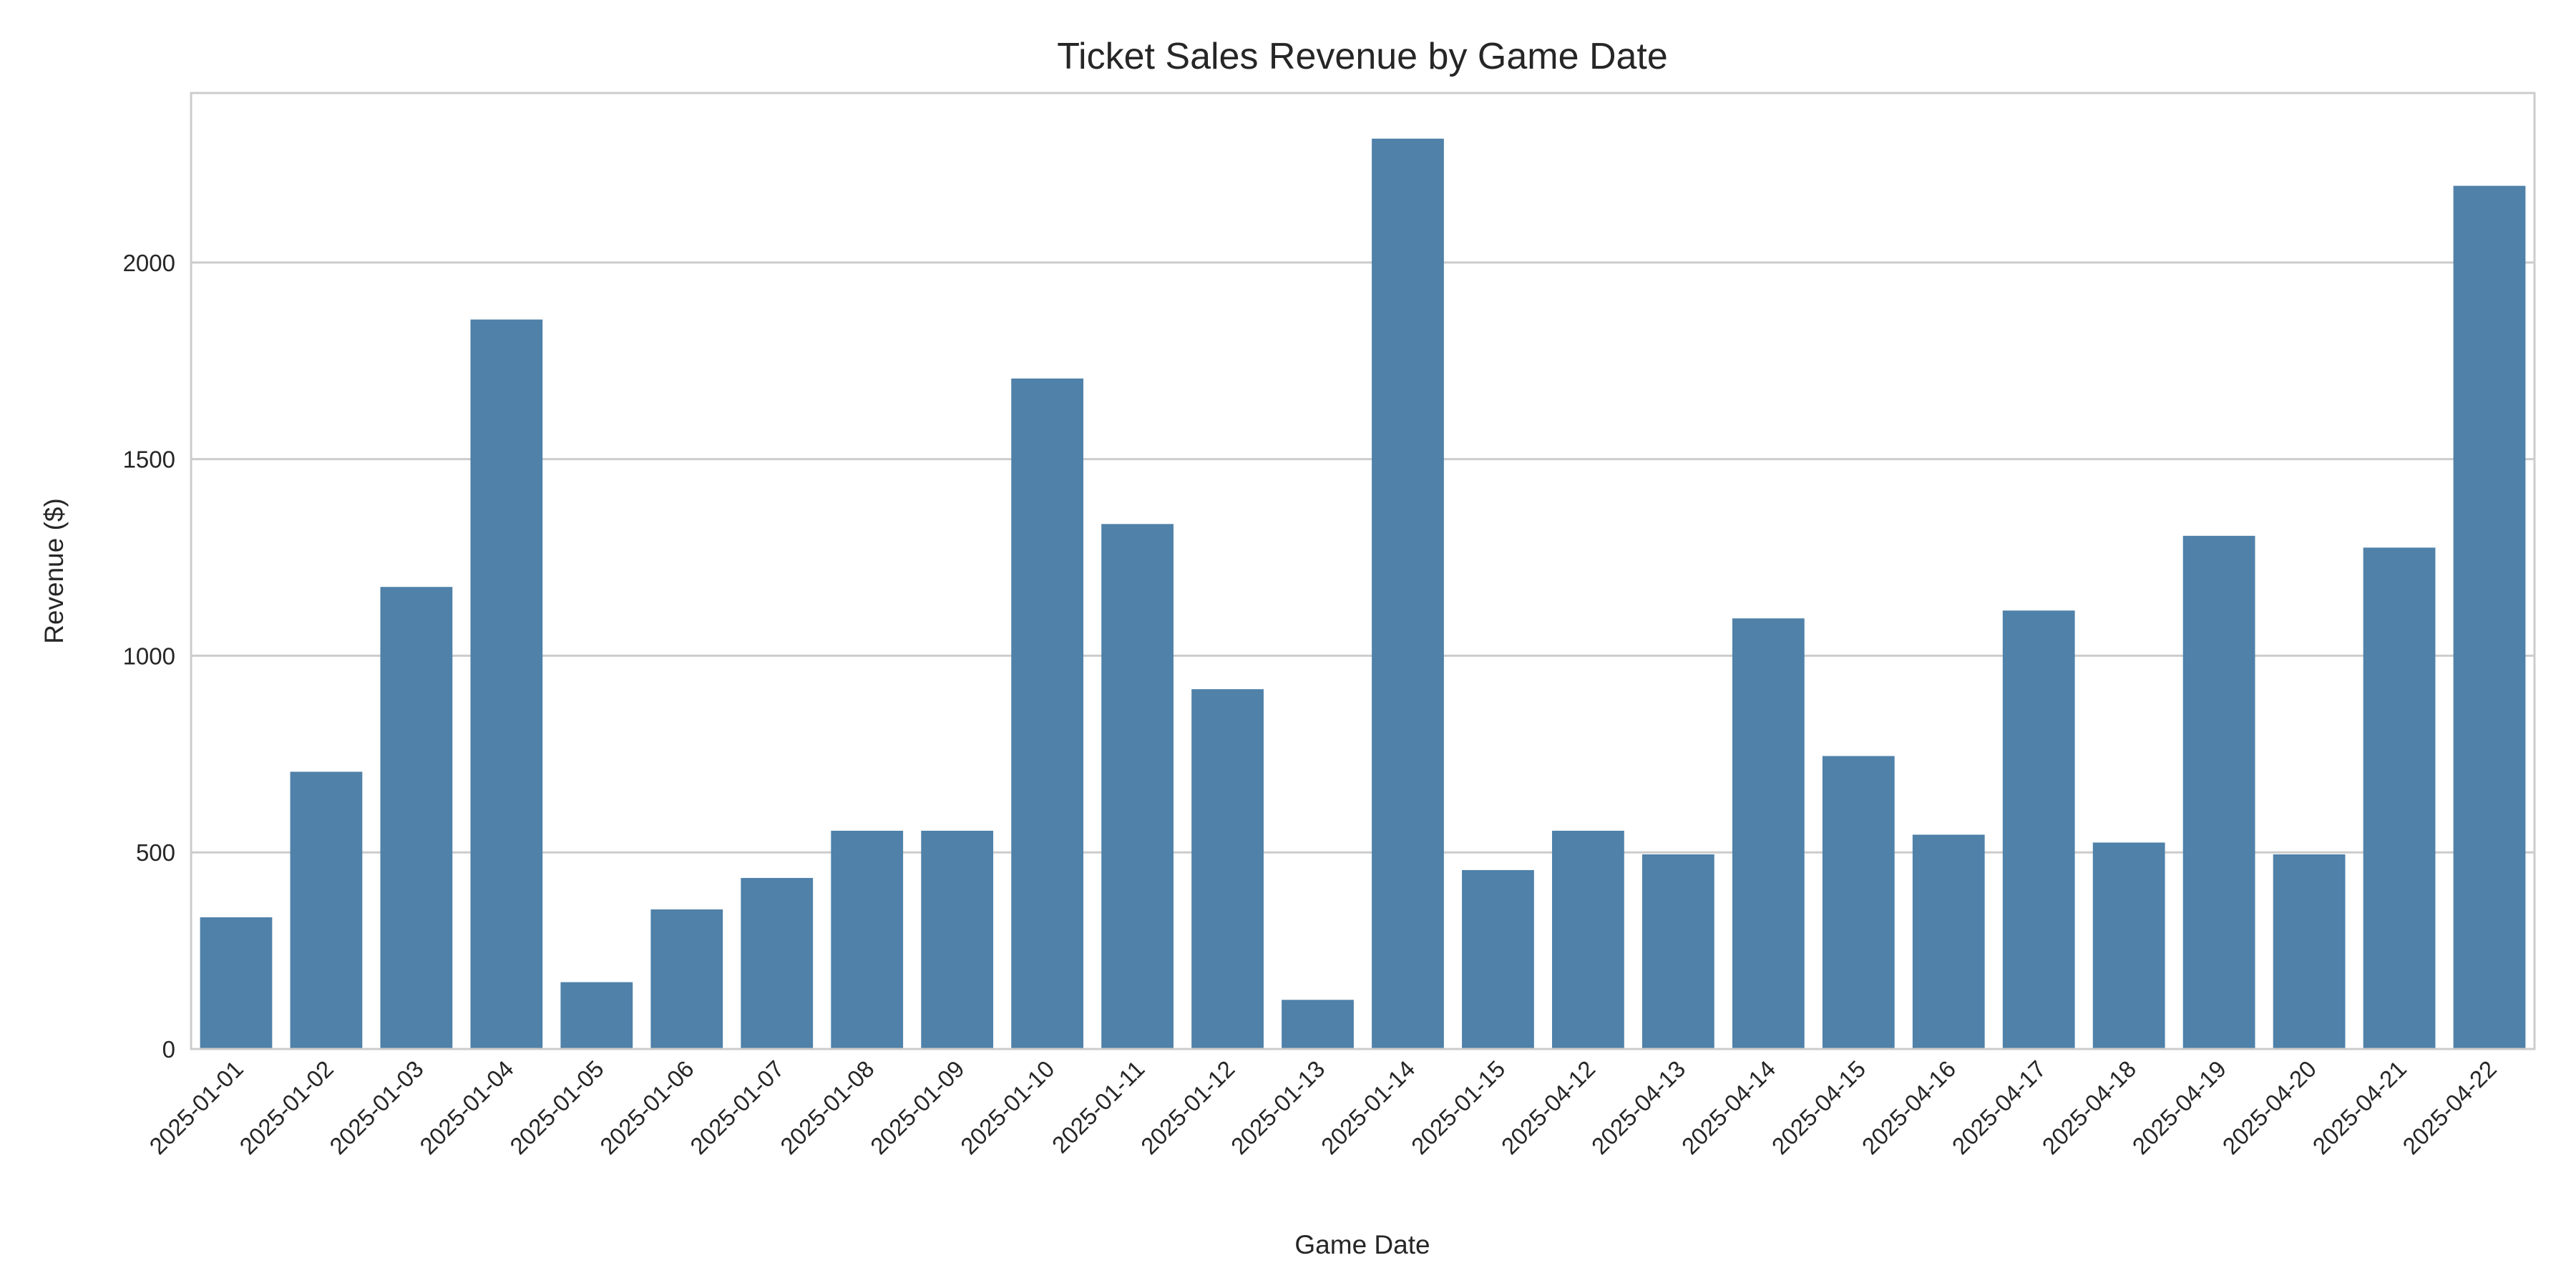 The image size is (2576, 1288). What do you see at coordinates (1368, 1107) in the screenshot?
I see `x-tick-label: 2025-01-14` at bounding box center [1368, 1107].